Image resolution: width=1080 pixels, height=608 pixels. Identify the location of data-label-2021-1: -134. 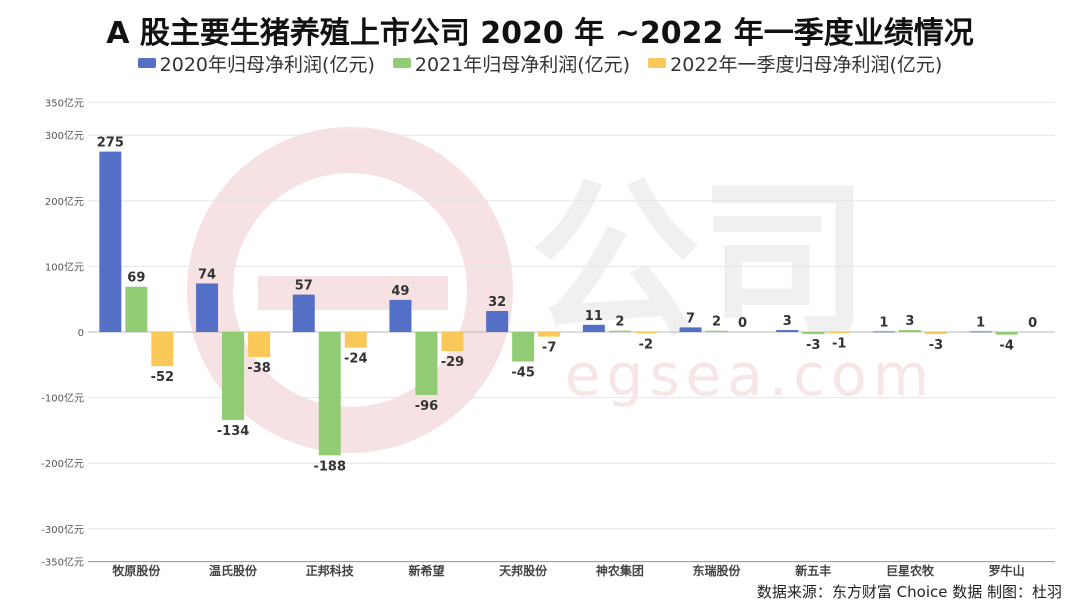
(233, 431).